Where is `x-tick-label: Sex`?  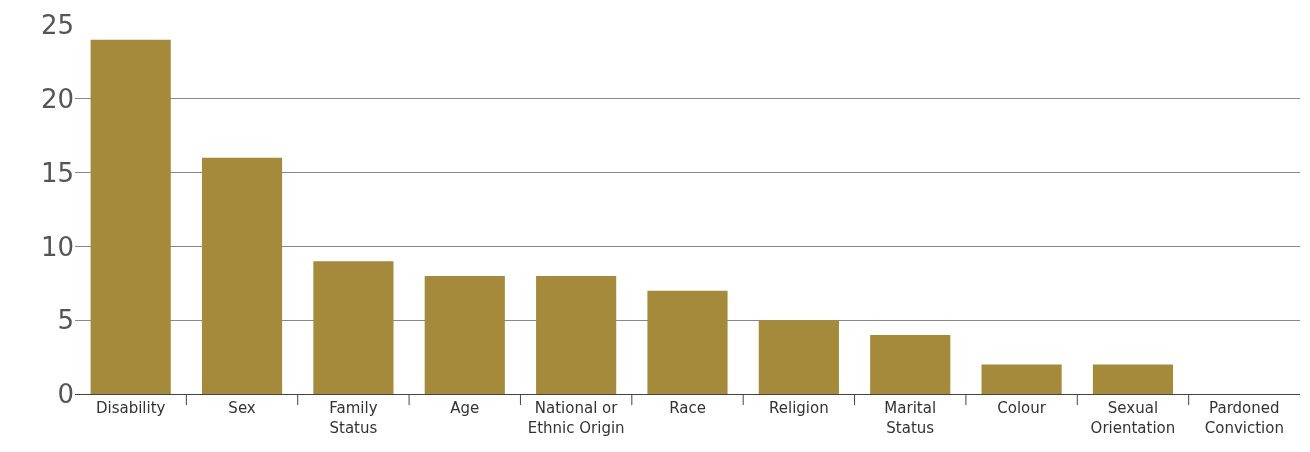 x-tick-label: Sex is located at coordinates (242, 408).